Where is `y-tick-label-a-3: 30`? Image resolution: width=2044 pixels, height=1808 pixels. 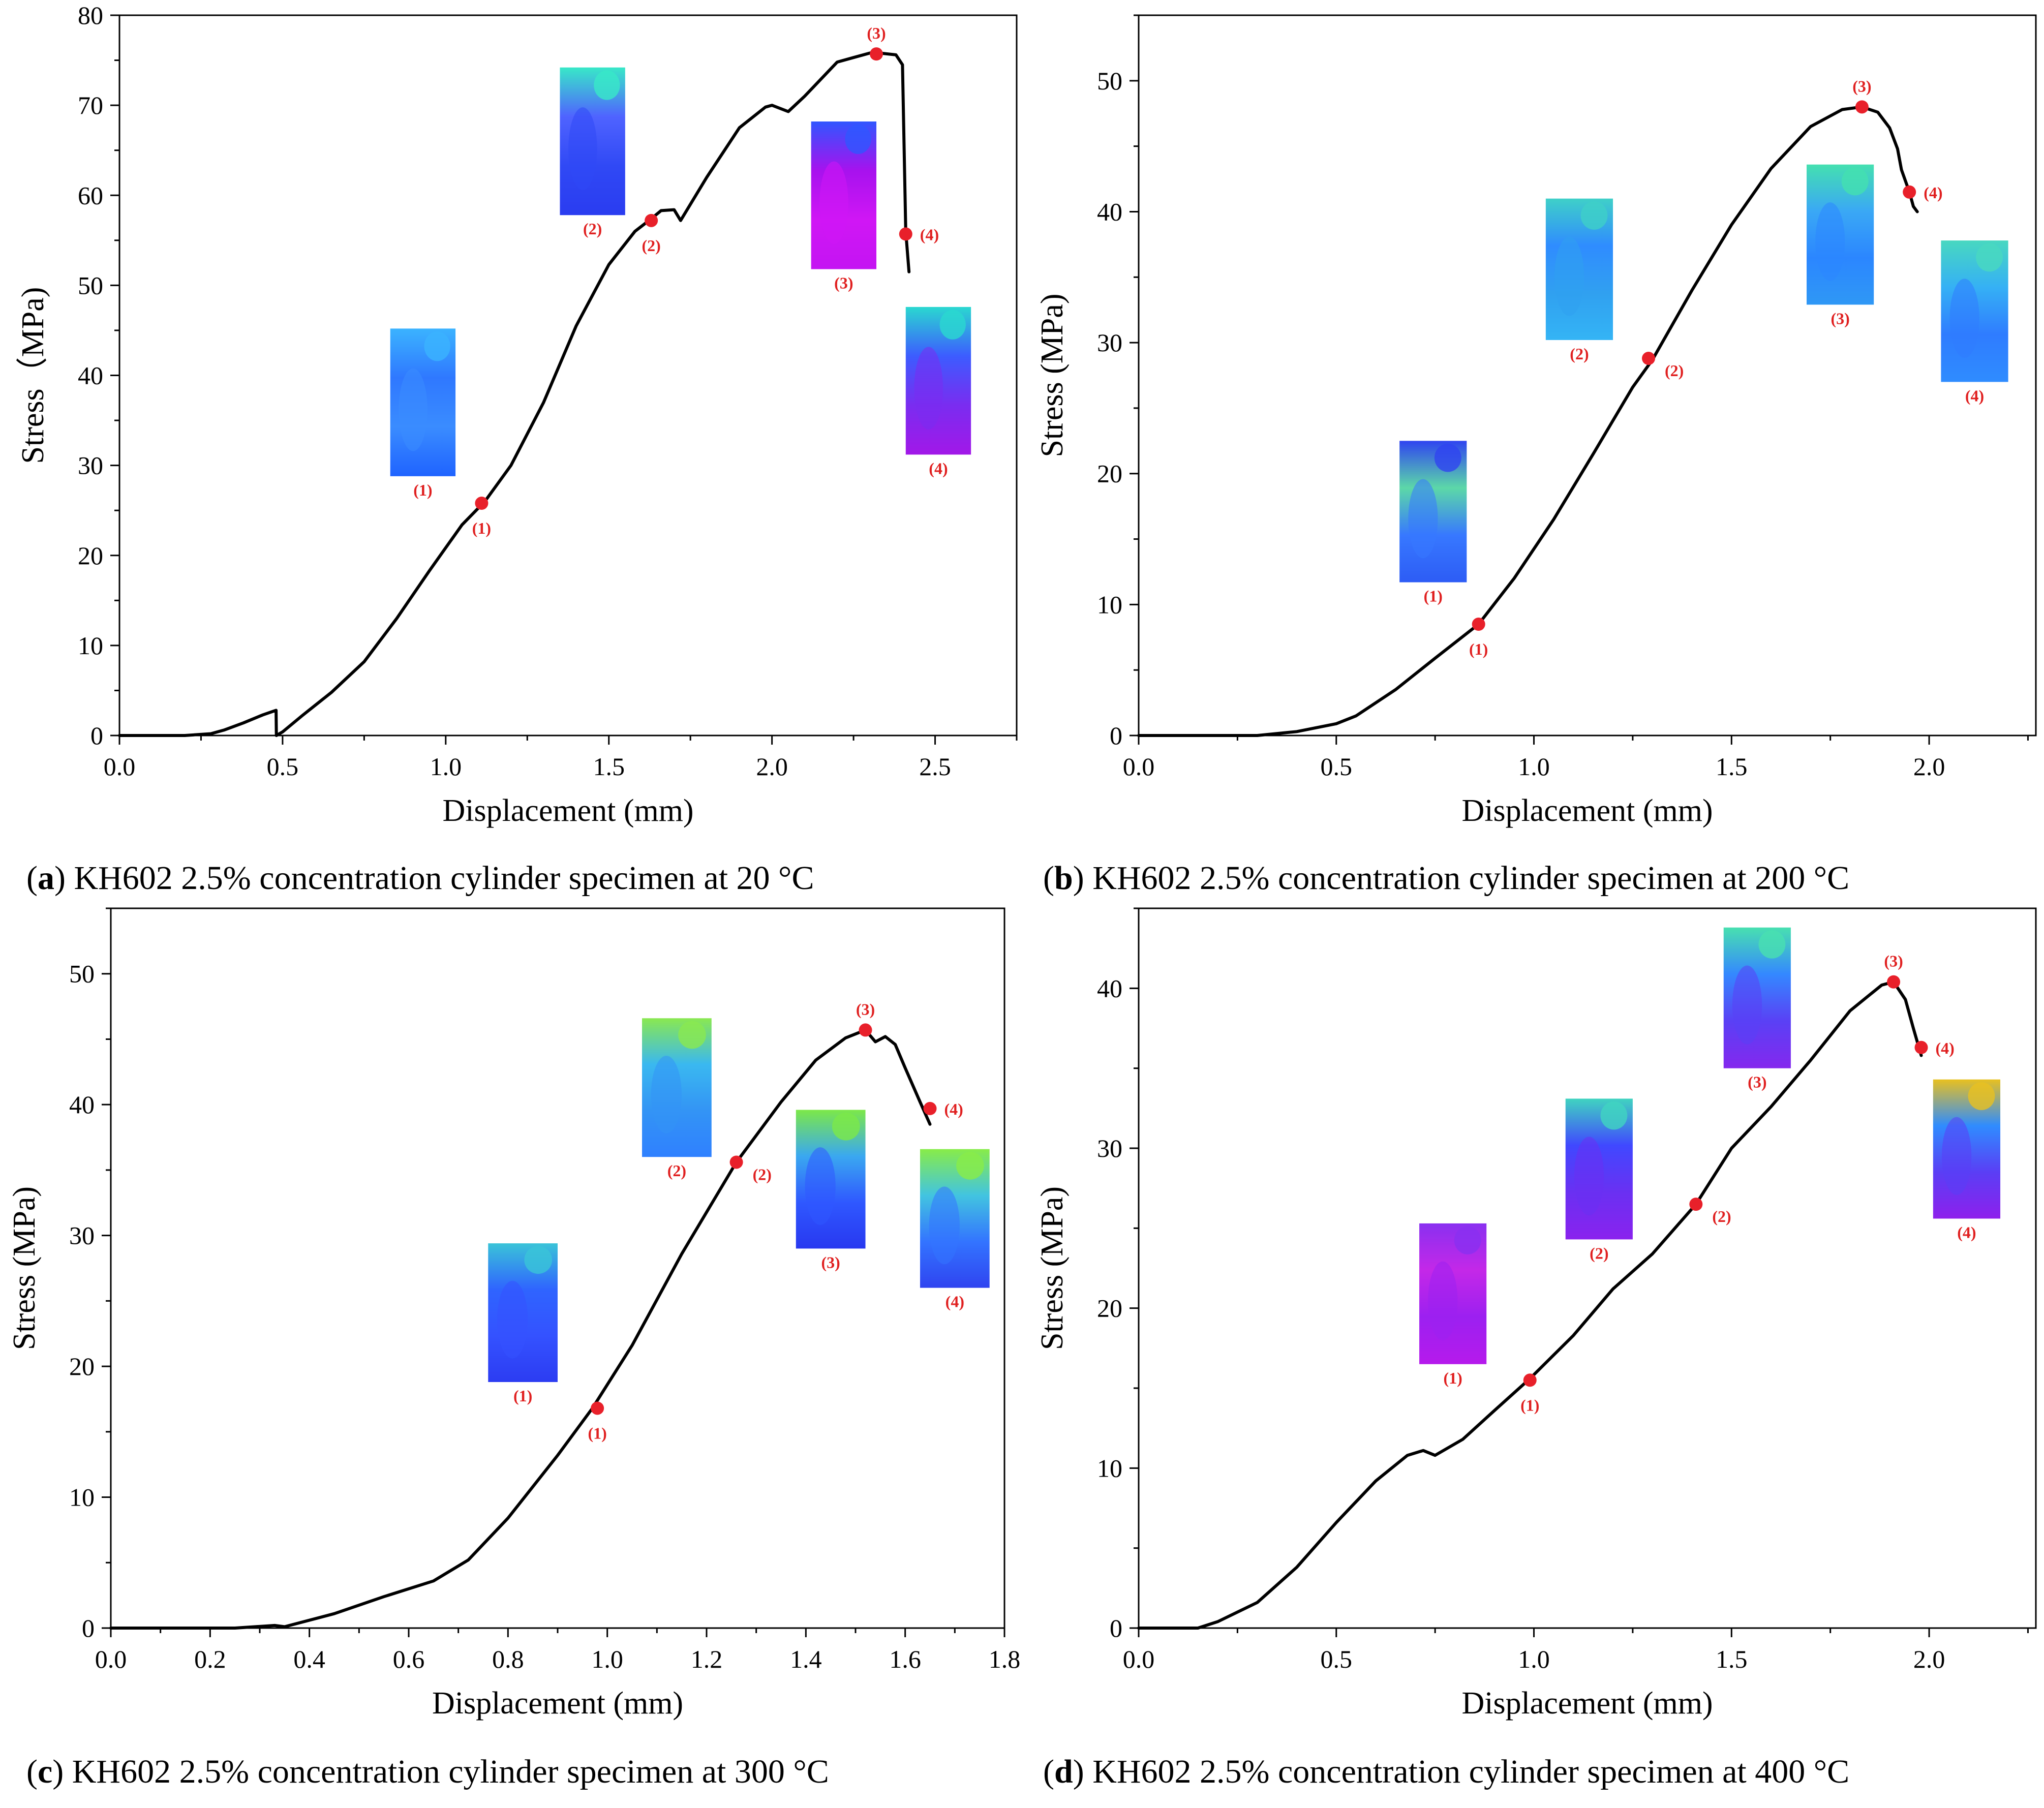 y-tick-label-a-3: 30 is located at coordinates (90, 465).